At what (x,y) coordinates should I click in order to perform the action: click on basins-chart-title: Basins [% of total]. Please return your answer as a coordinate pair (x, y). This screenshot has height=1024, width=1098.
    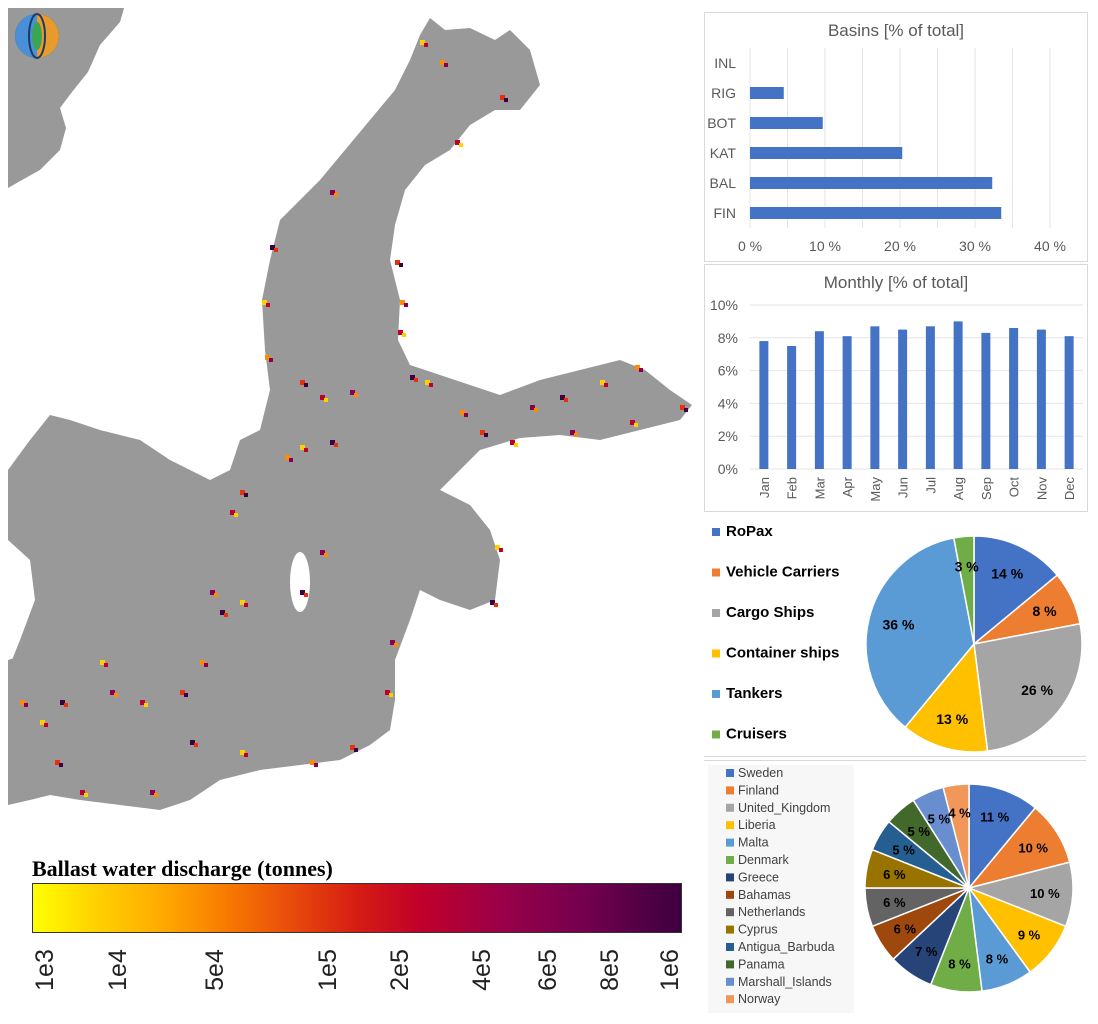
    Looking at the image, I should click on (896, 30).